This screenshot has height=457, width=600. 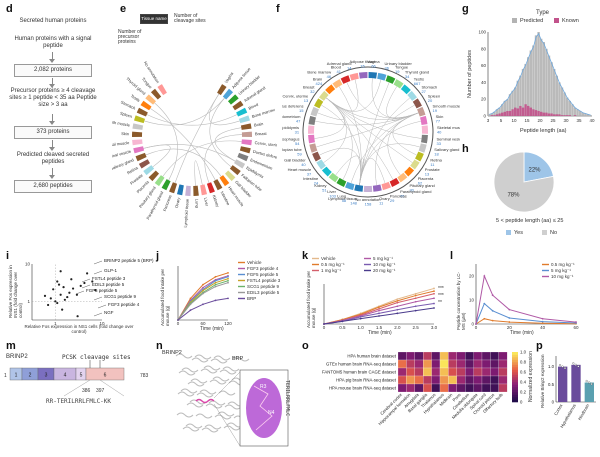 What do you see at coordinates (159, 346) in the screenshot?
I see `panel-label-n: n` at bounding box center [159, 346].